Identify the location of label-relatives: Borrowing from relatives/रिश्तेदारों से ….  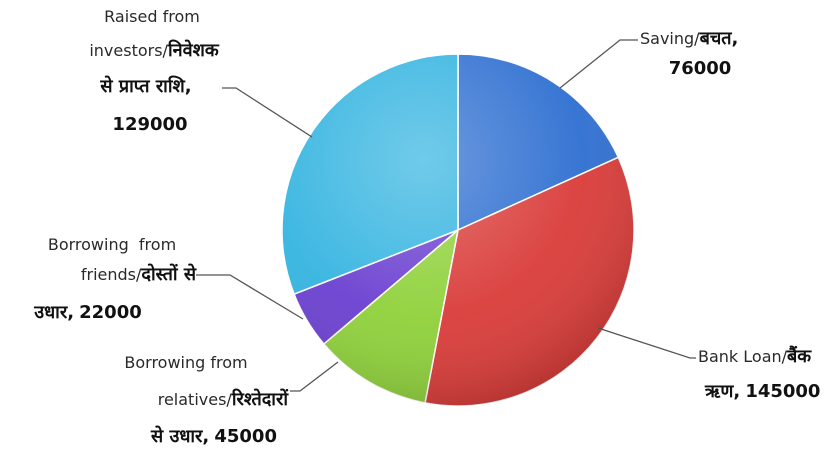
(206, 400).